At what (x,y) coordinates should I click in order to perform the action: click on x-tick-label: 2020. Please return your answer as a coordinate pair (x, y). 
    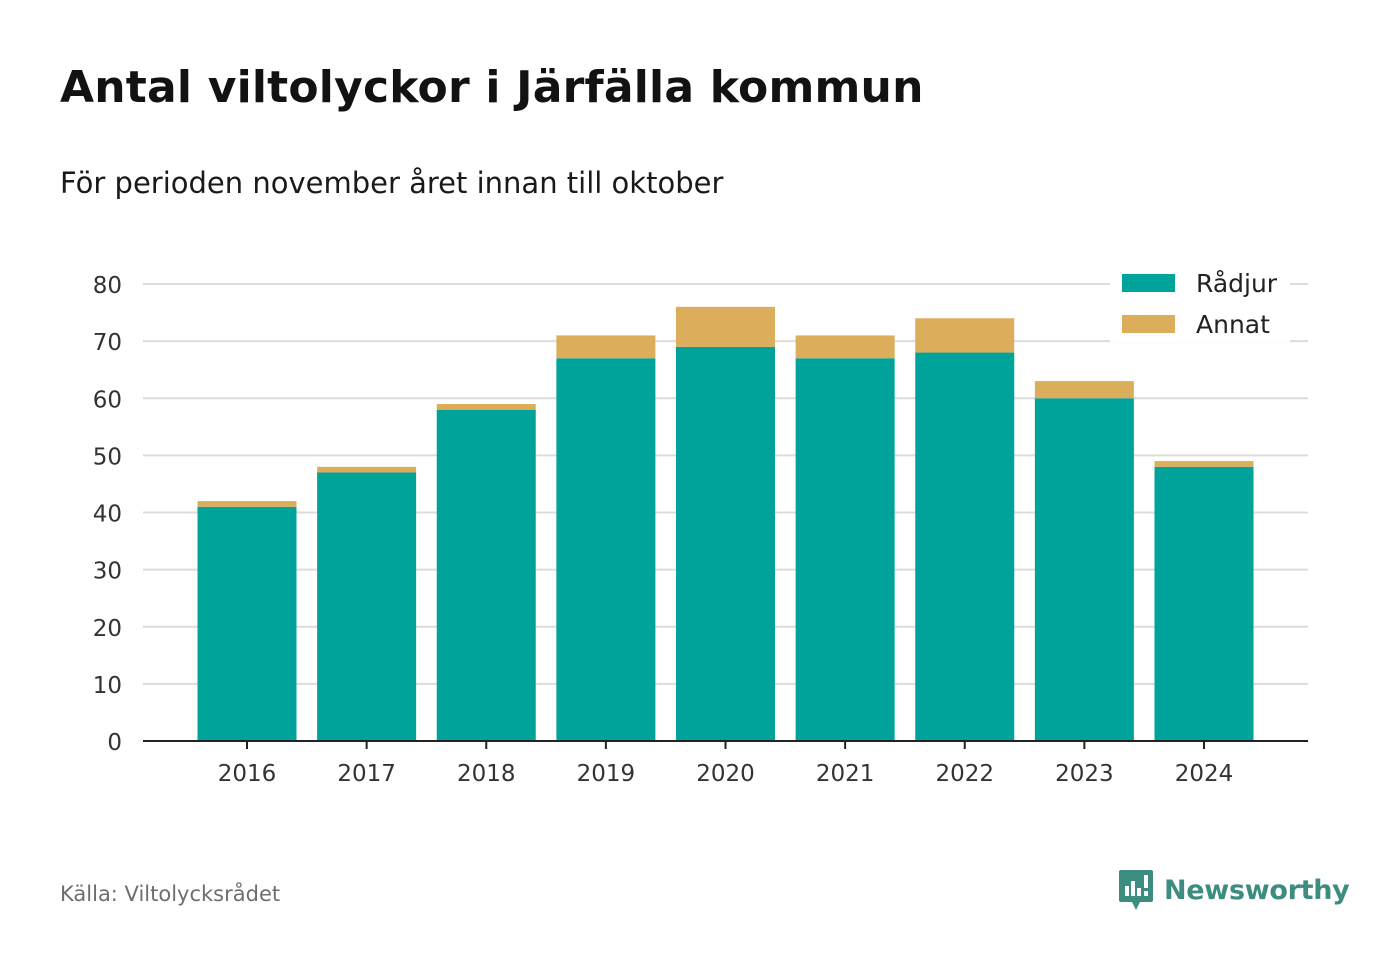
    Looking at the image, I should click on (725, 774).